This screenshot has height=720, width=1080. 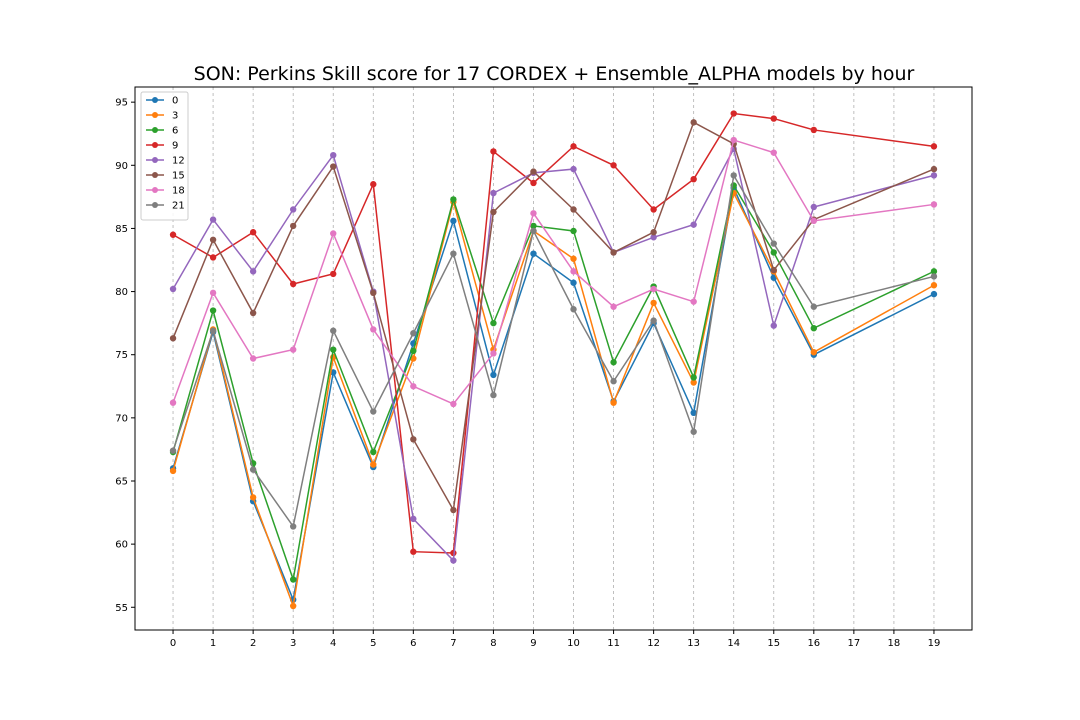 What do you see at coordinates (293, 643) in the screenshot?
I see `x-tick-label: 3` at bounding box center [293, 643].